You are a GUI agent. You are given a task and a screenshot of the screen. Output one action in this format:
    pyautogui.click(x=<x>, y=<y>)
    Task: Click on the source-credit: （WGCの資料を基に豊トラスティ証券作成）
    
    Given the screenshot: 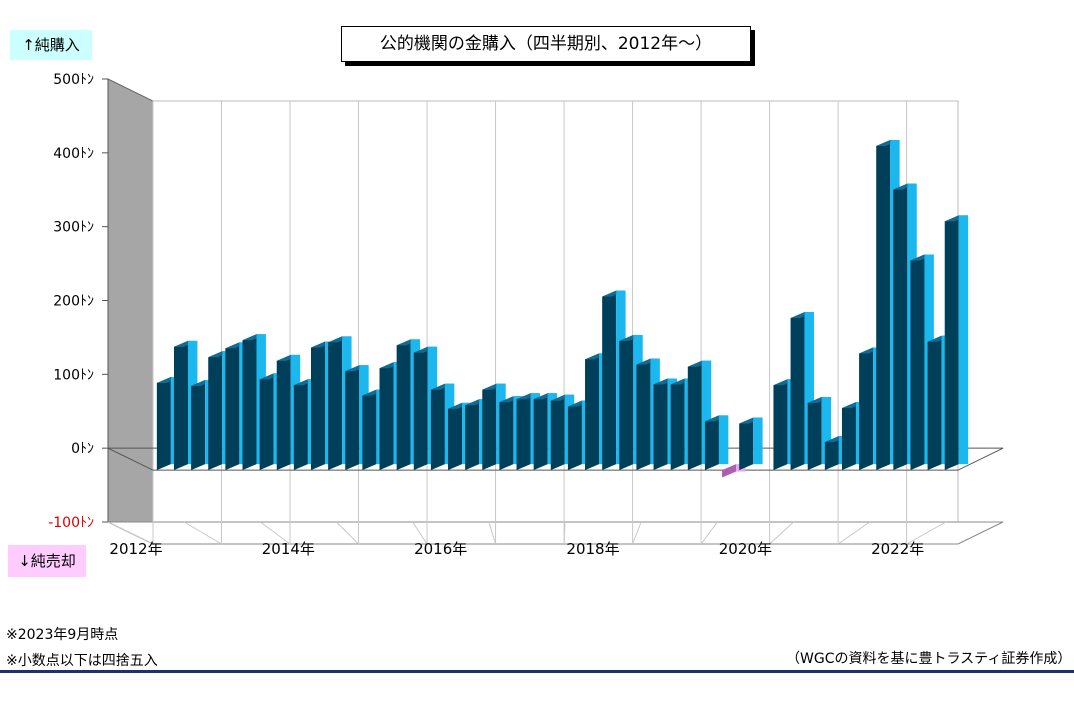 What is the action you would take?
    pyautogui.click(x=929, y=659)
    